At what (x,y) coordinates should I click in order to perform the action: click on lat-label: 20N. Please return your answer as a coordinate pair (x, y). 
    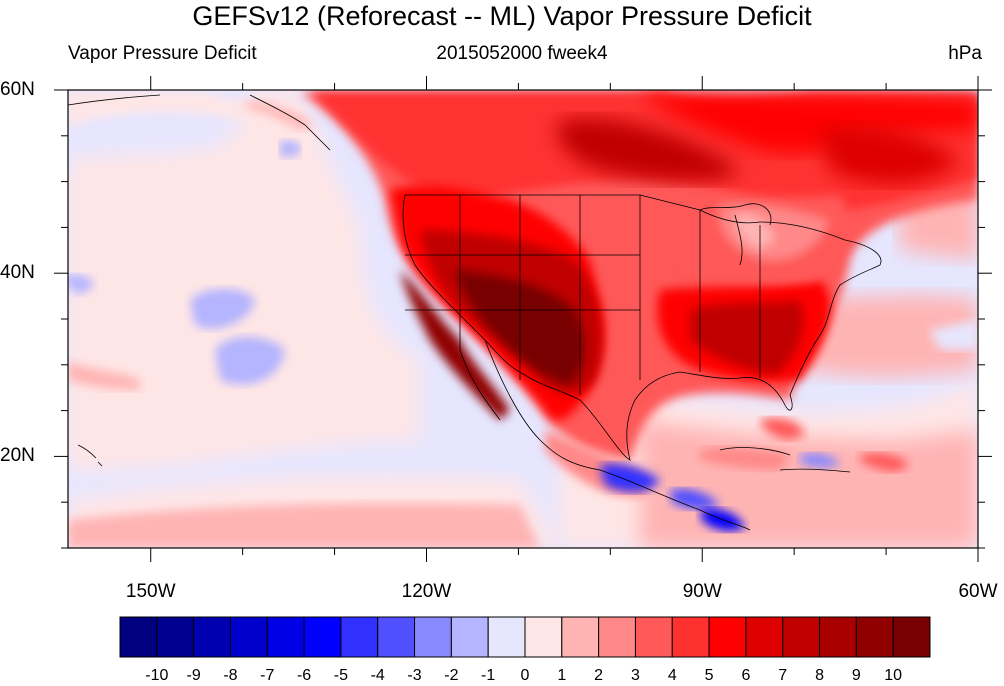
    Looking at the image, I should click on (17, 456).